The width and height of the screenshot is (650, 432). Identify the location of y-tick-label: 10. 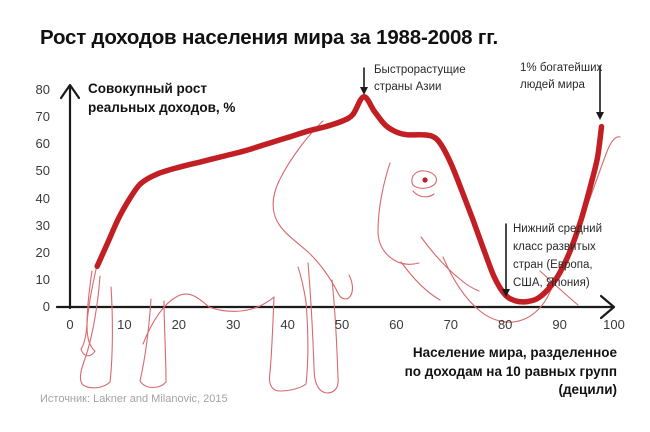
(42, 279).